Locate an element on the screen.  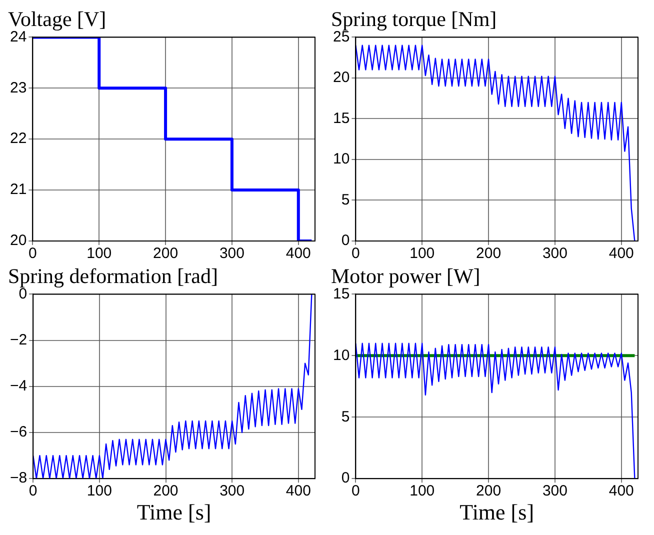
y-tick-label: 22 is located at coordinates (18, 139).